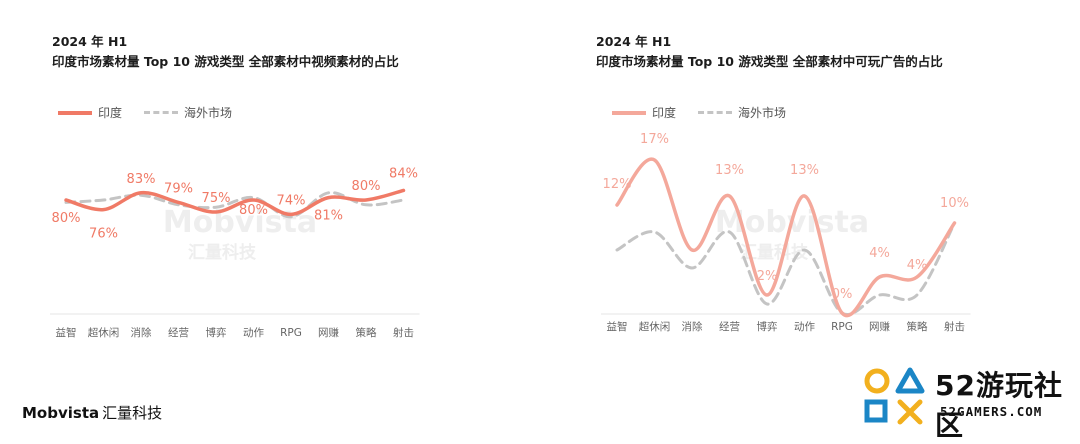 The height and width of the screenshot is (444, 1080). What do you see at coordinates (216, 198) in the screenshot?
I see `data-label: 75%` at bounding box center [216, 198].